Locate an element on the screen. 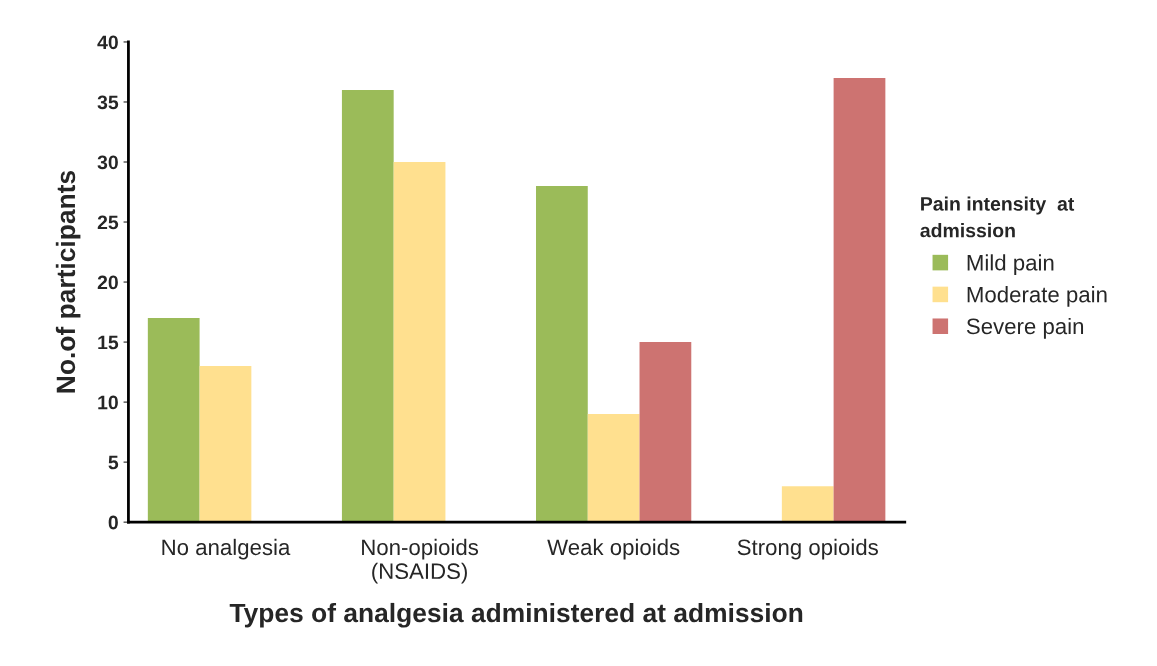 The image size is (1157, 666). y-tick-label: 30 is located at coordinates (107, 162).